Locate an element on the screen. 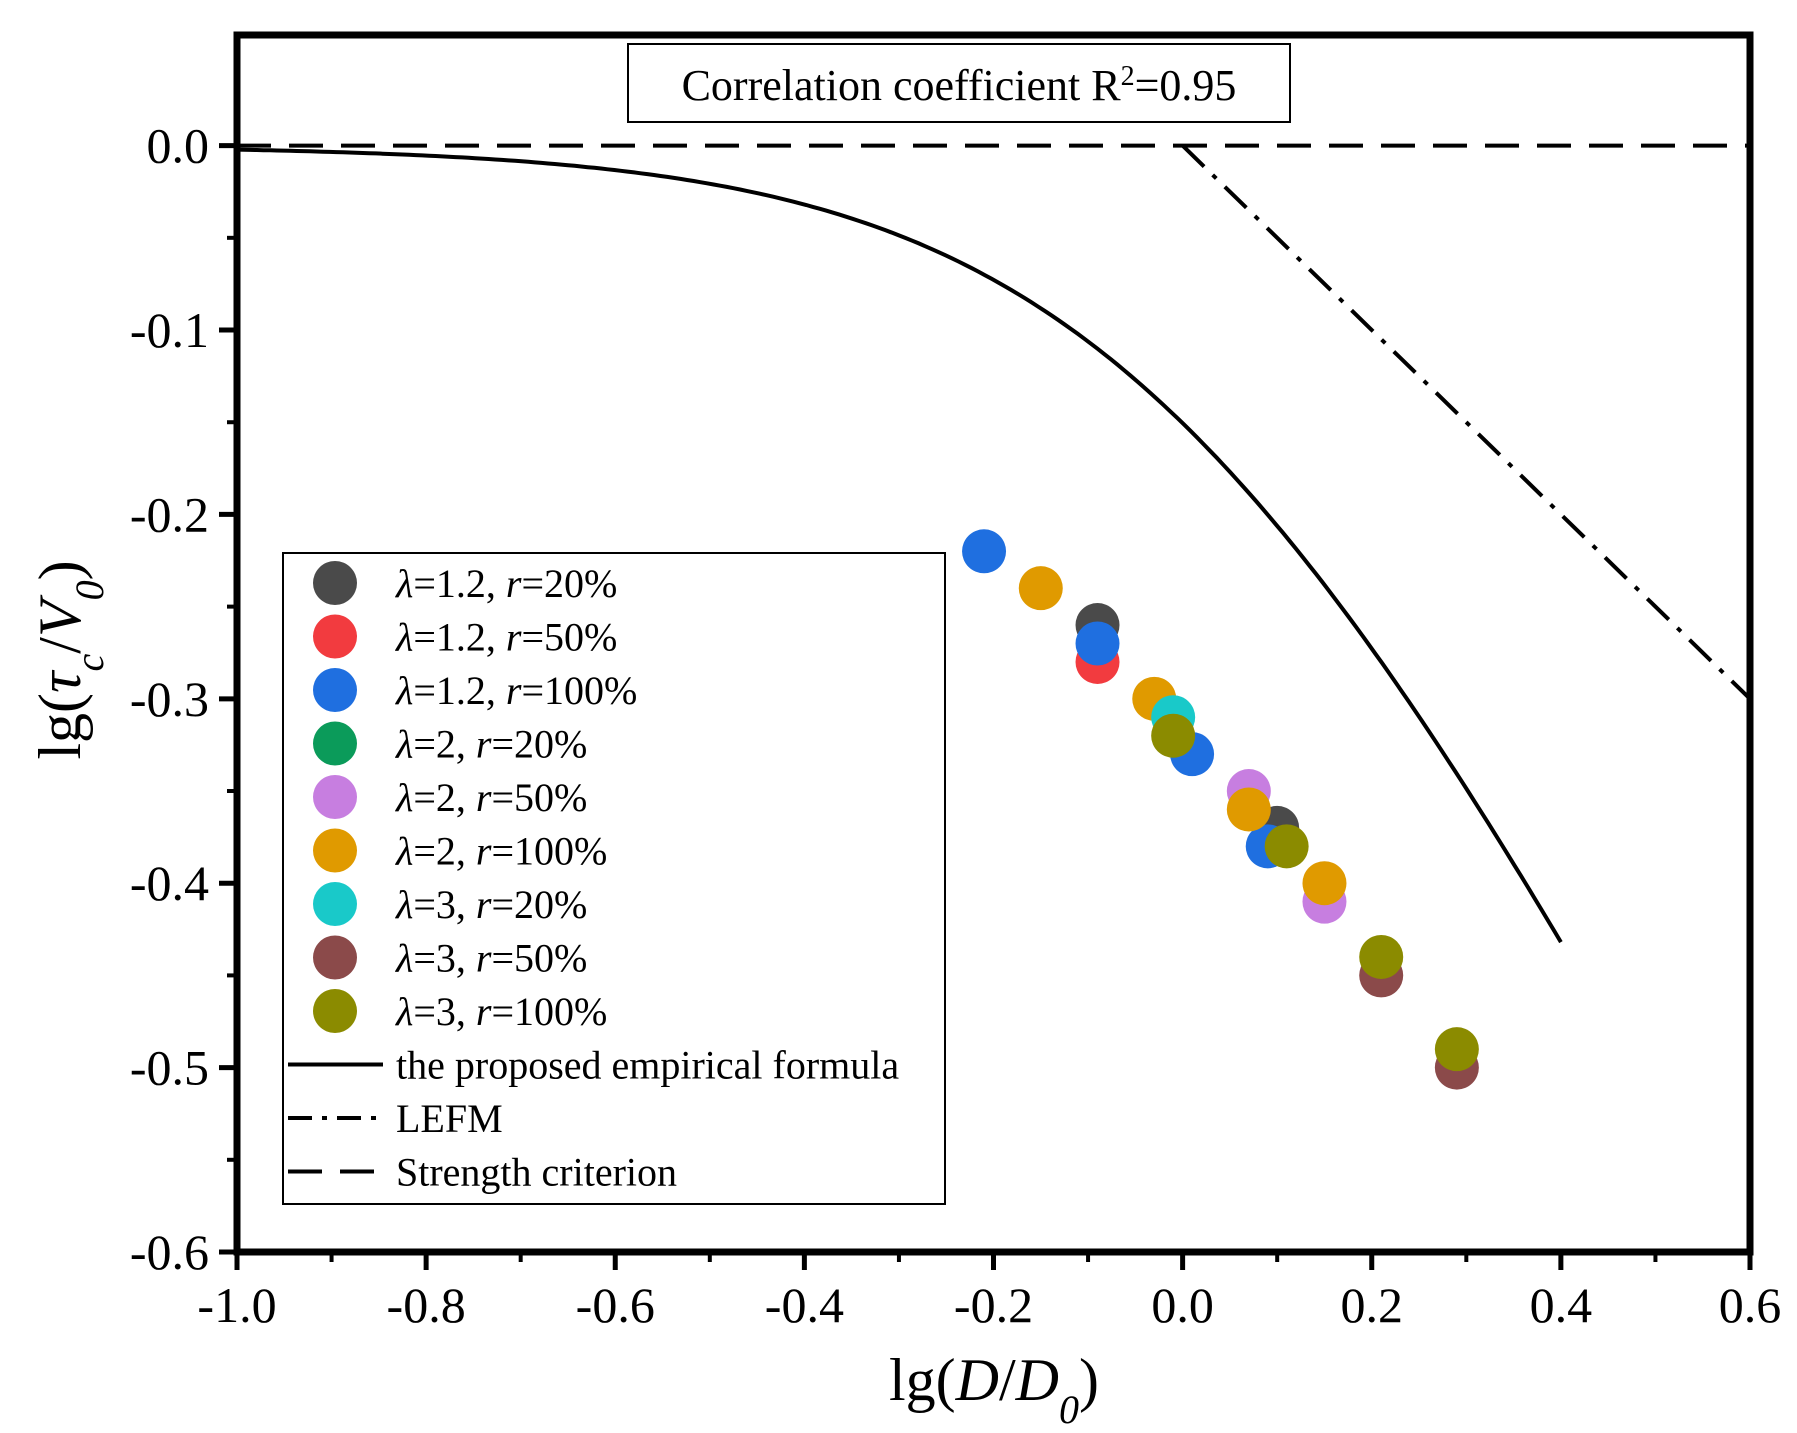 The height and width of the screenshot is (1433, 1797). legend-label-1: λ=1.2, r=50% is located at coordinates (506, 637).